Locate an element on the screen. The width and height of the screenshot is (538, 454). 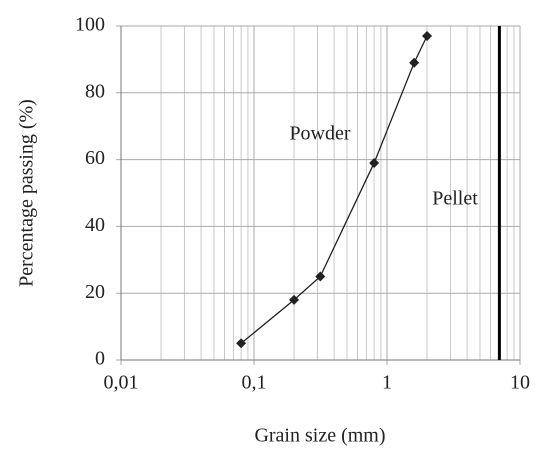
y-tick-label: 40 is located at coordinates (95, 225).